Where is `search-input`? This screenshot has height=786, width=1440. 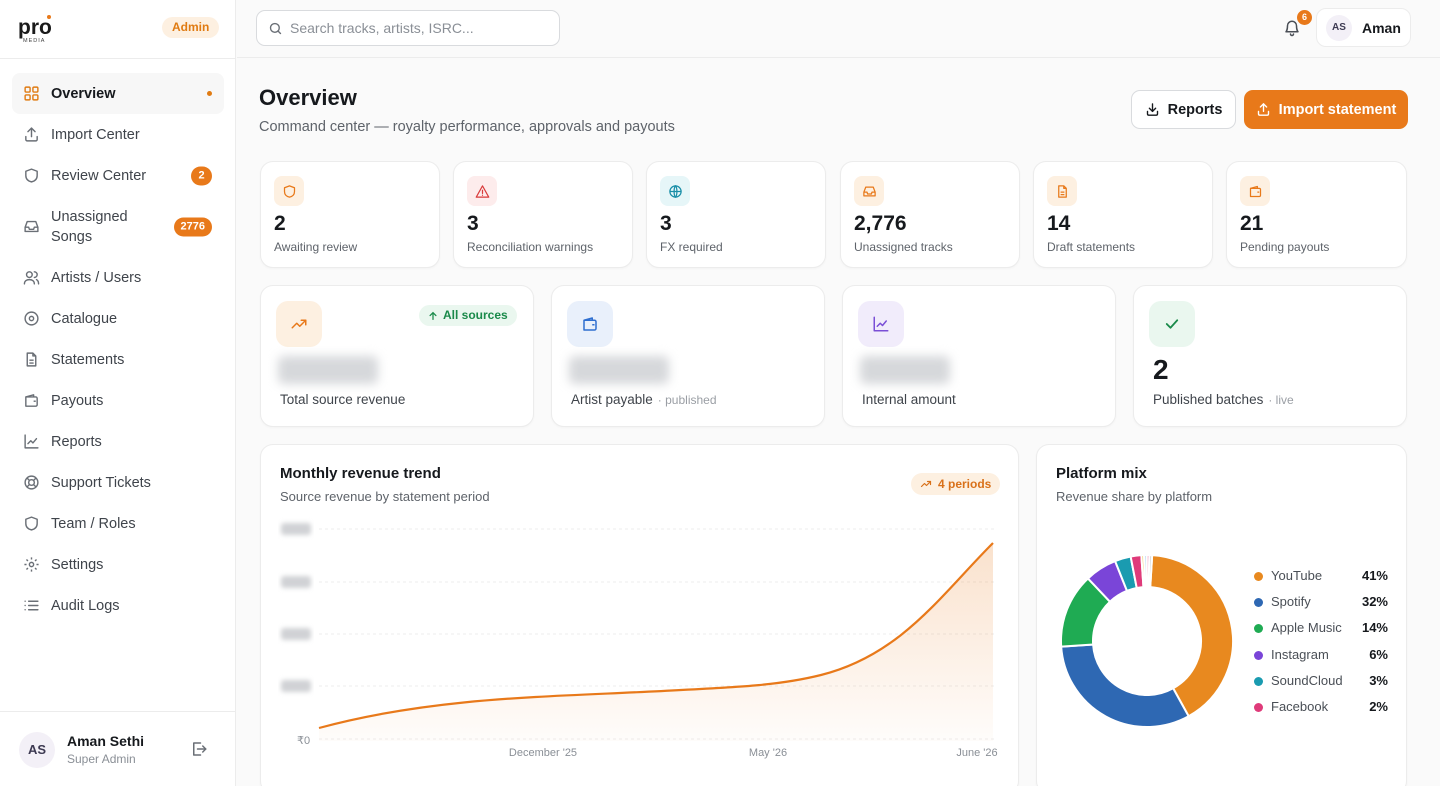 search-input is located at coordinates (421, 28).